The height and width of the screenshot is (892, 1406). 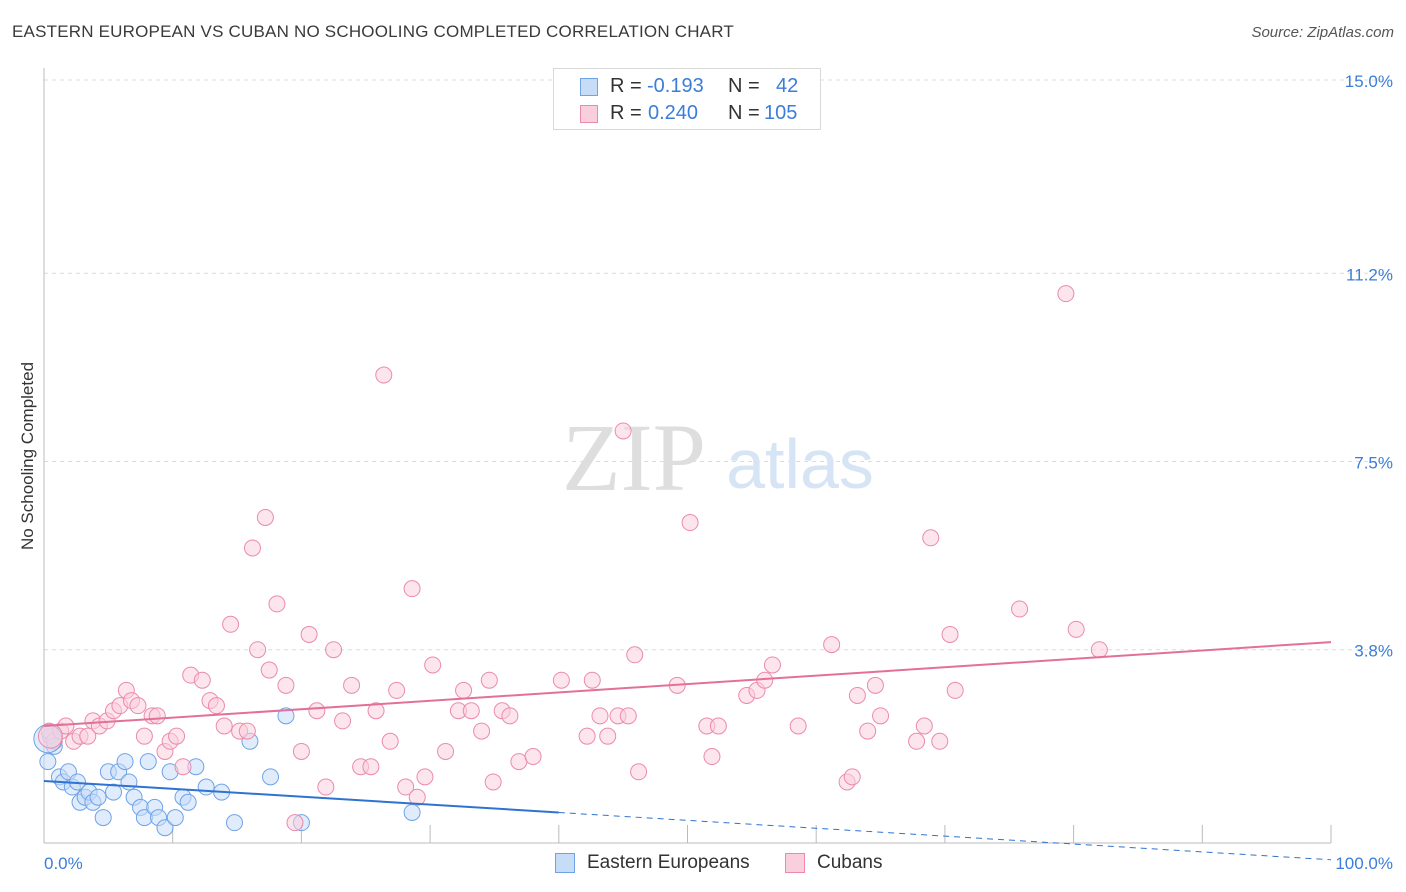 What do you see at coordinates (1369, 274) in the screenshot?
I see `y-tick-label: 11.2%` at bounding box center [1369, 274].